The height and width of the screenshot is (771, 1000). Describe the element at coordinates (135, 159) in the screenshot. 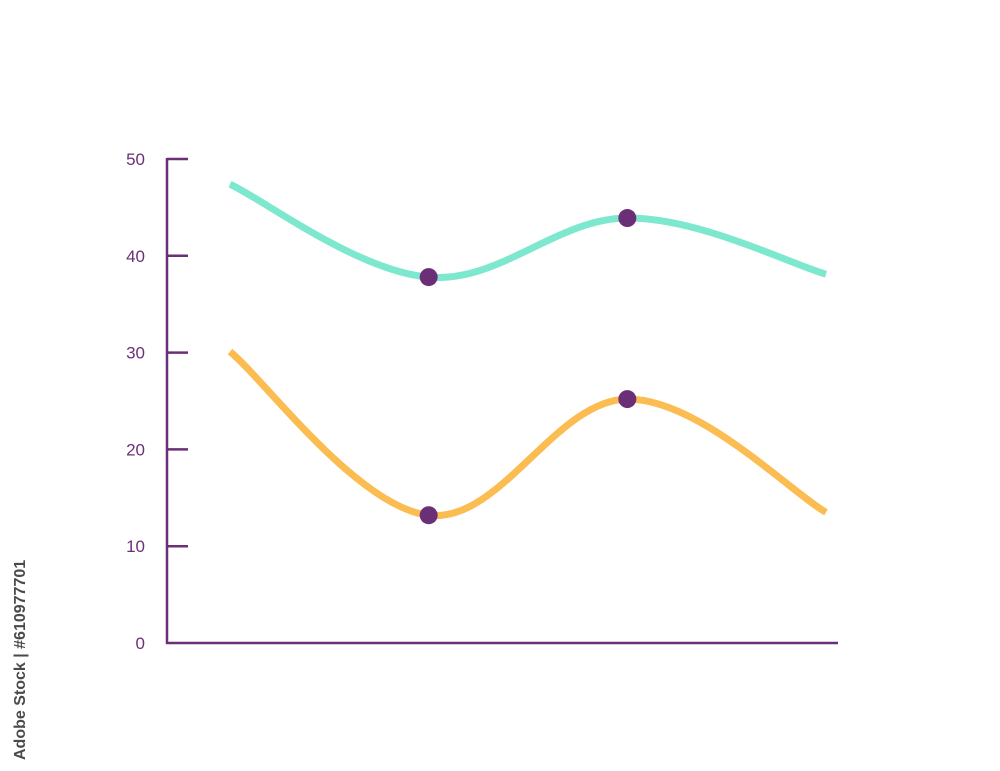

I see `y-tick-label-50: 50` at that location.